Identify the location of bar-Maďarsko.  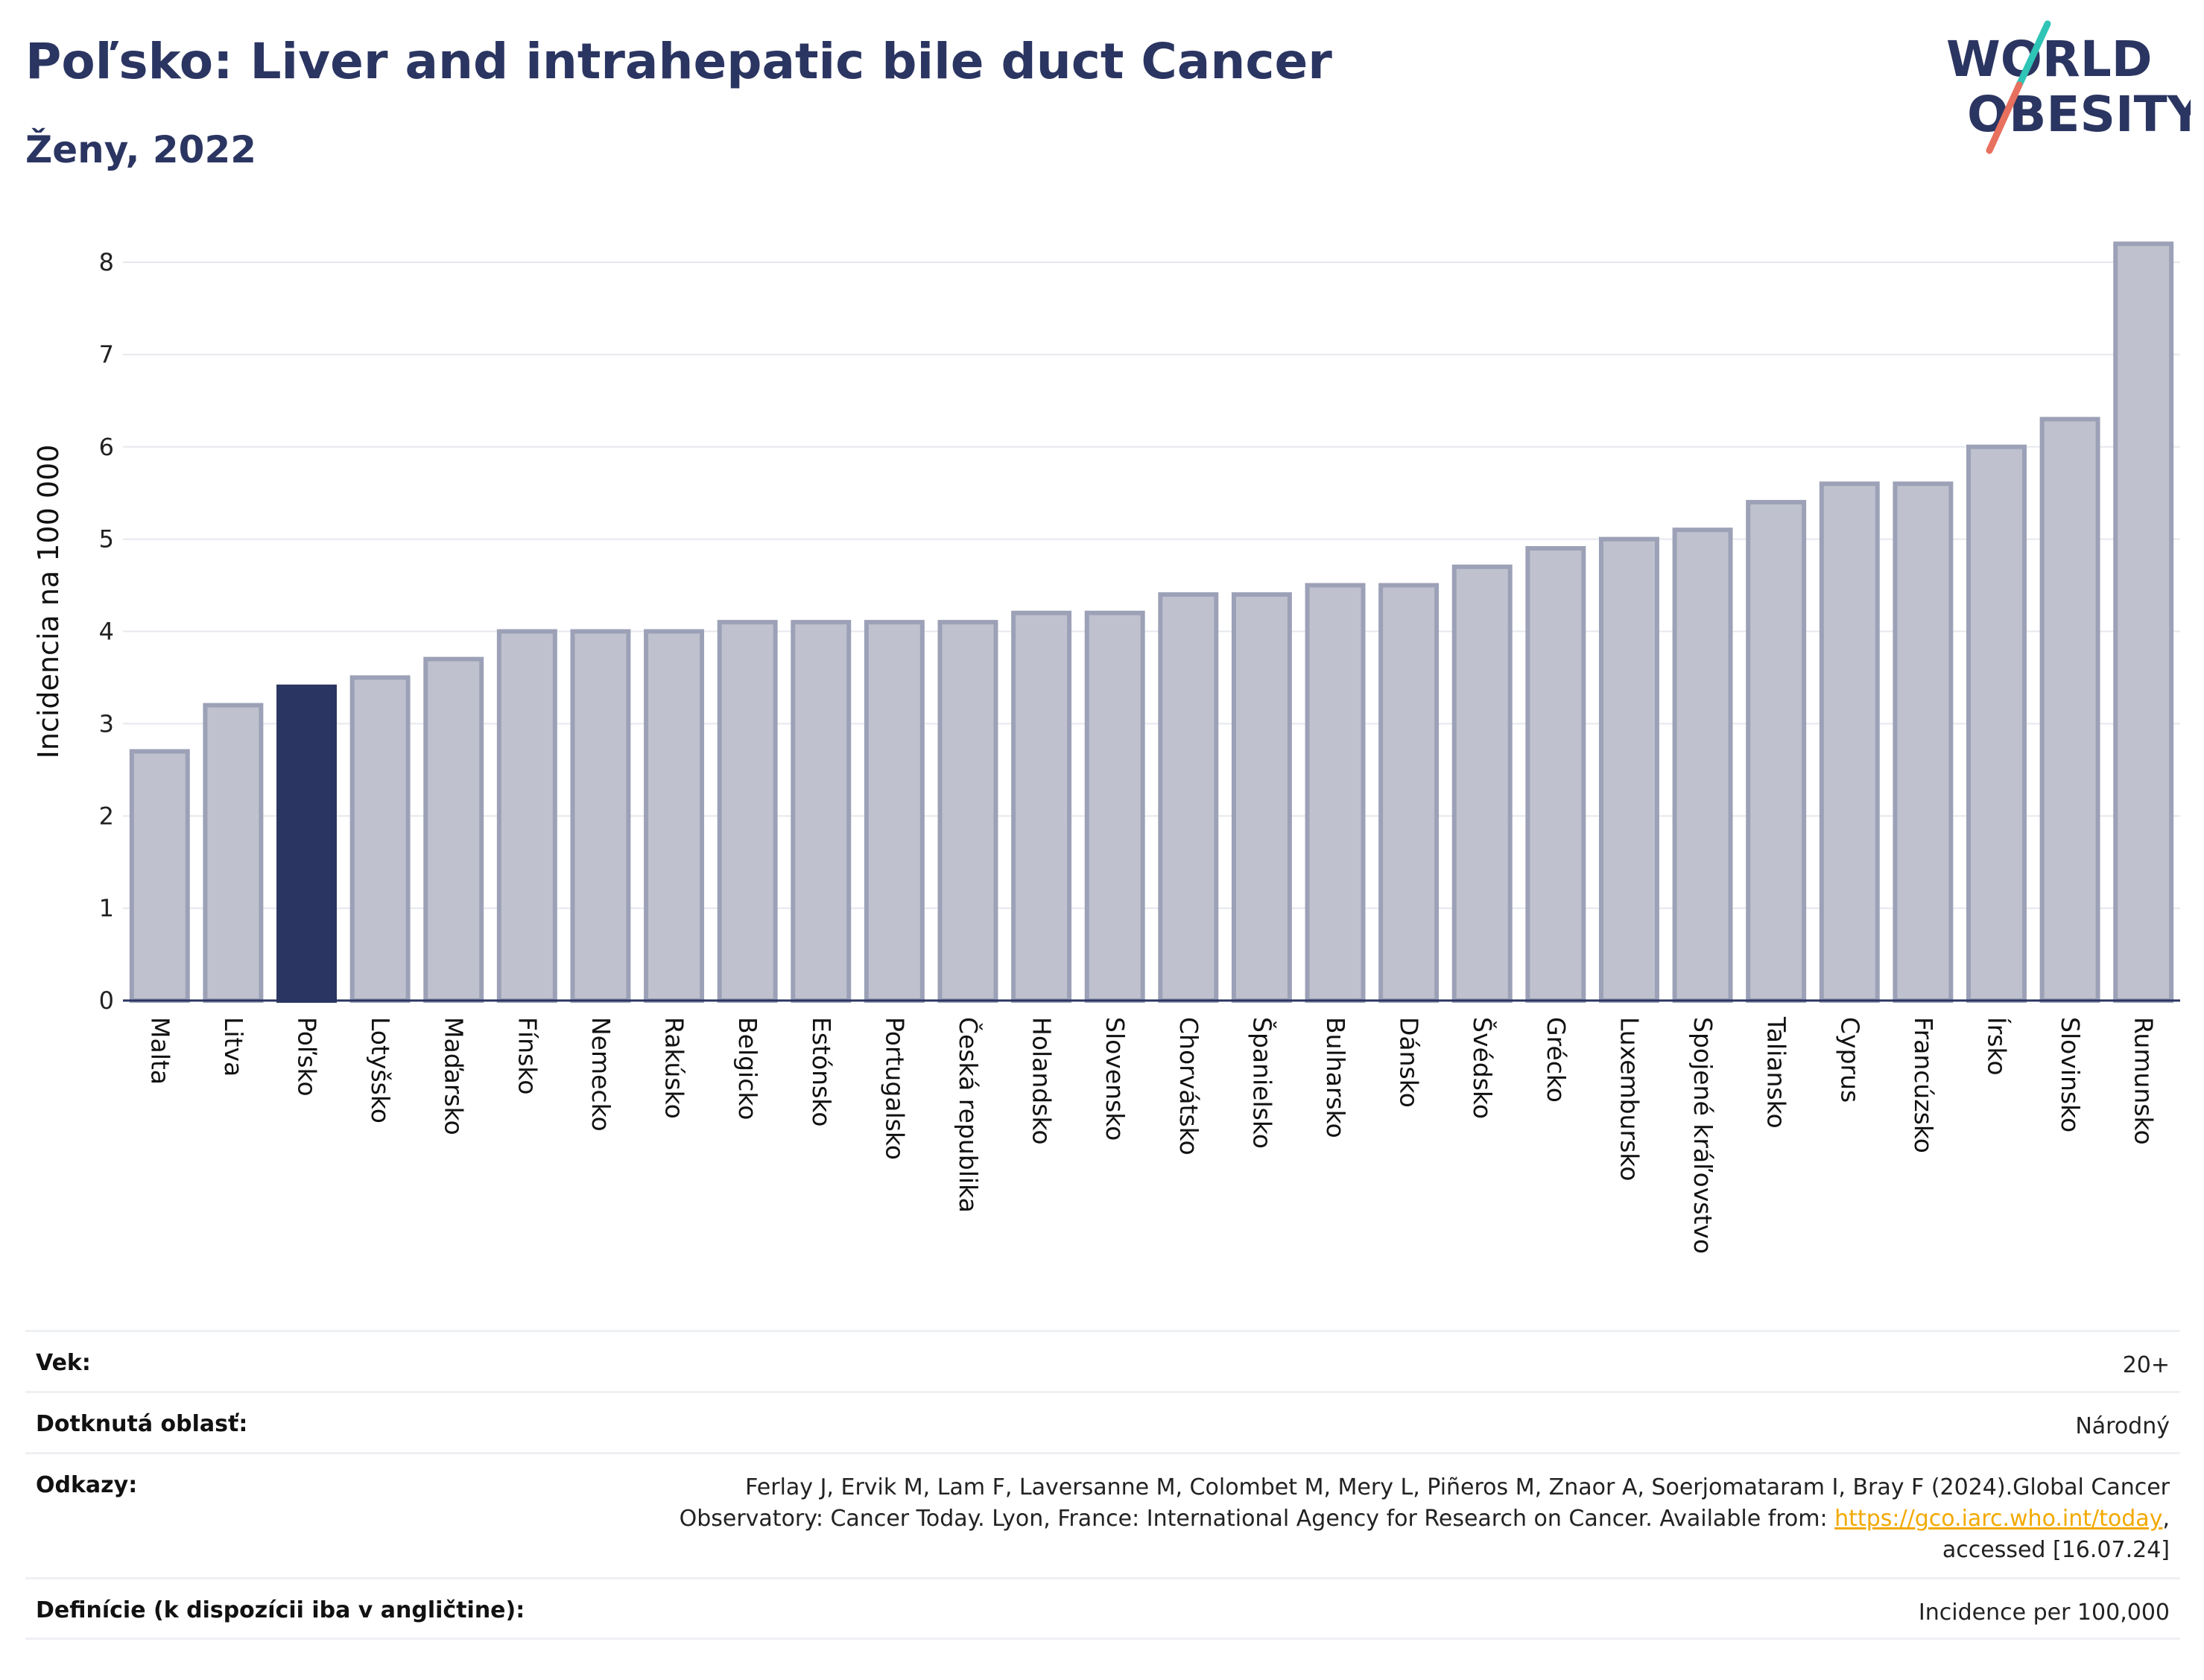
(453, 829).